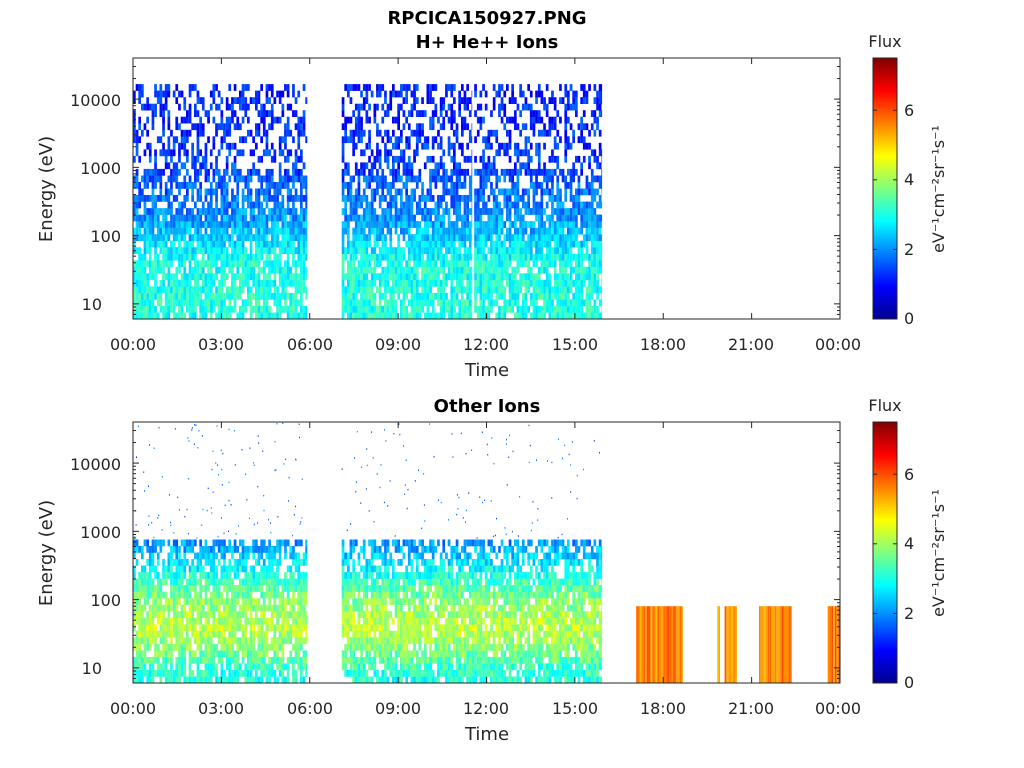 The height and width of the screenshot is (768, 1024). What do you see at coordinates (95, 202) in the screenshot?
I see `y-tick-labels-1: 10 100 1000 10000` at bounding box center [95, 202].